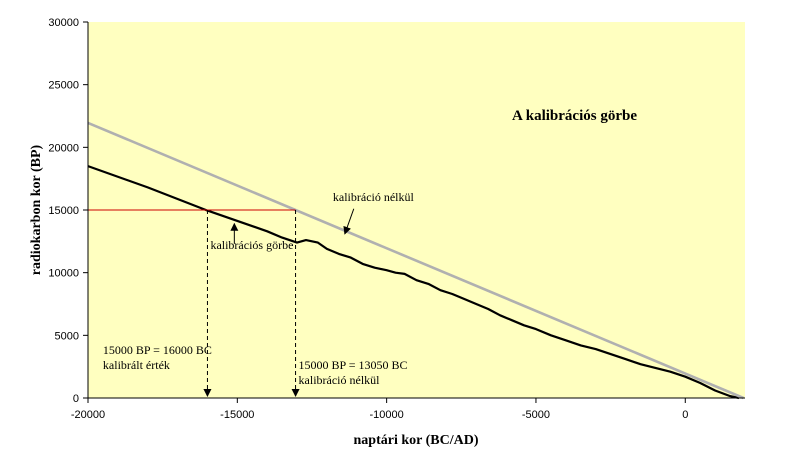 Image resolution: width=800 pixels, height=457 pixels. Describe the element at coordinates (63, 23) in the screenshot. I see `y-tick-label: 30000` at that location.